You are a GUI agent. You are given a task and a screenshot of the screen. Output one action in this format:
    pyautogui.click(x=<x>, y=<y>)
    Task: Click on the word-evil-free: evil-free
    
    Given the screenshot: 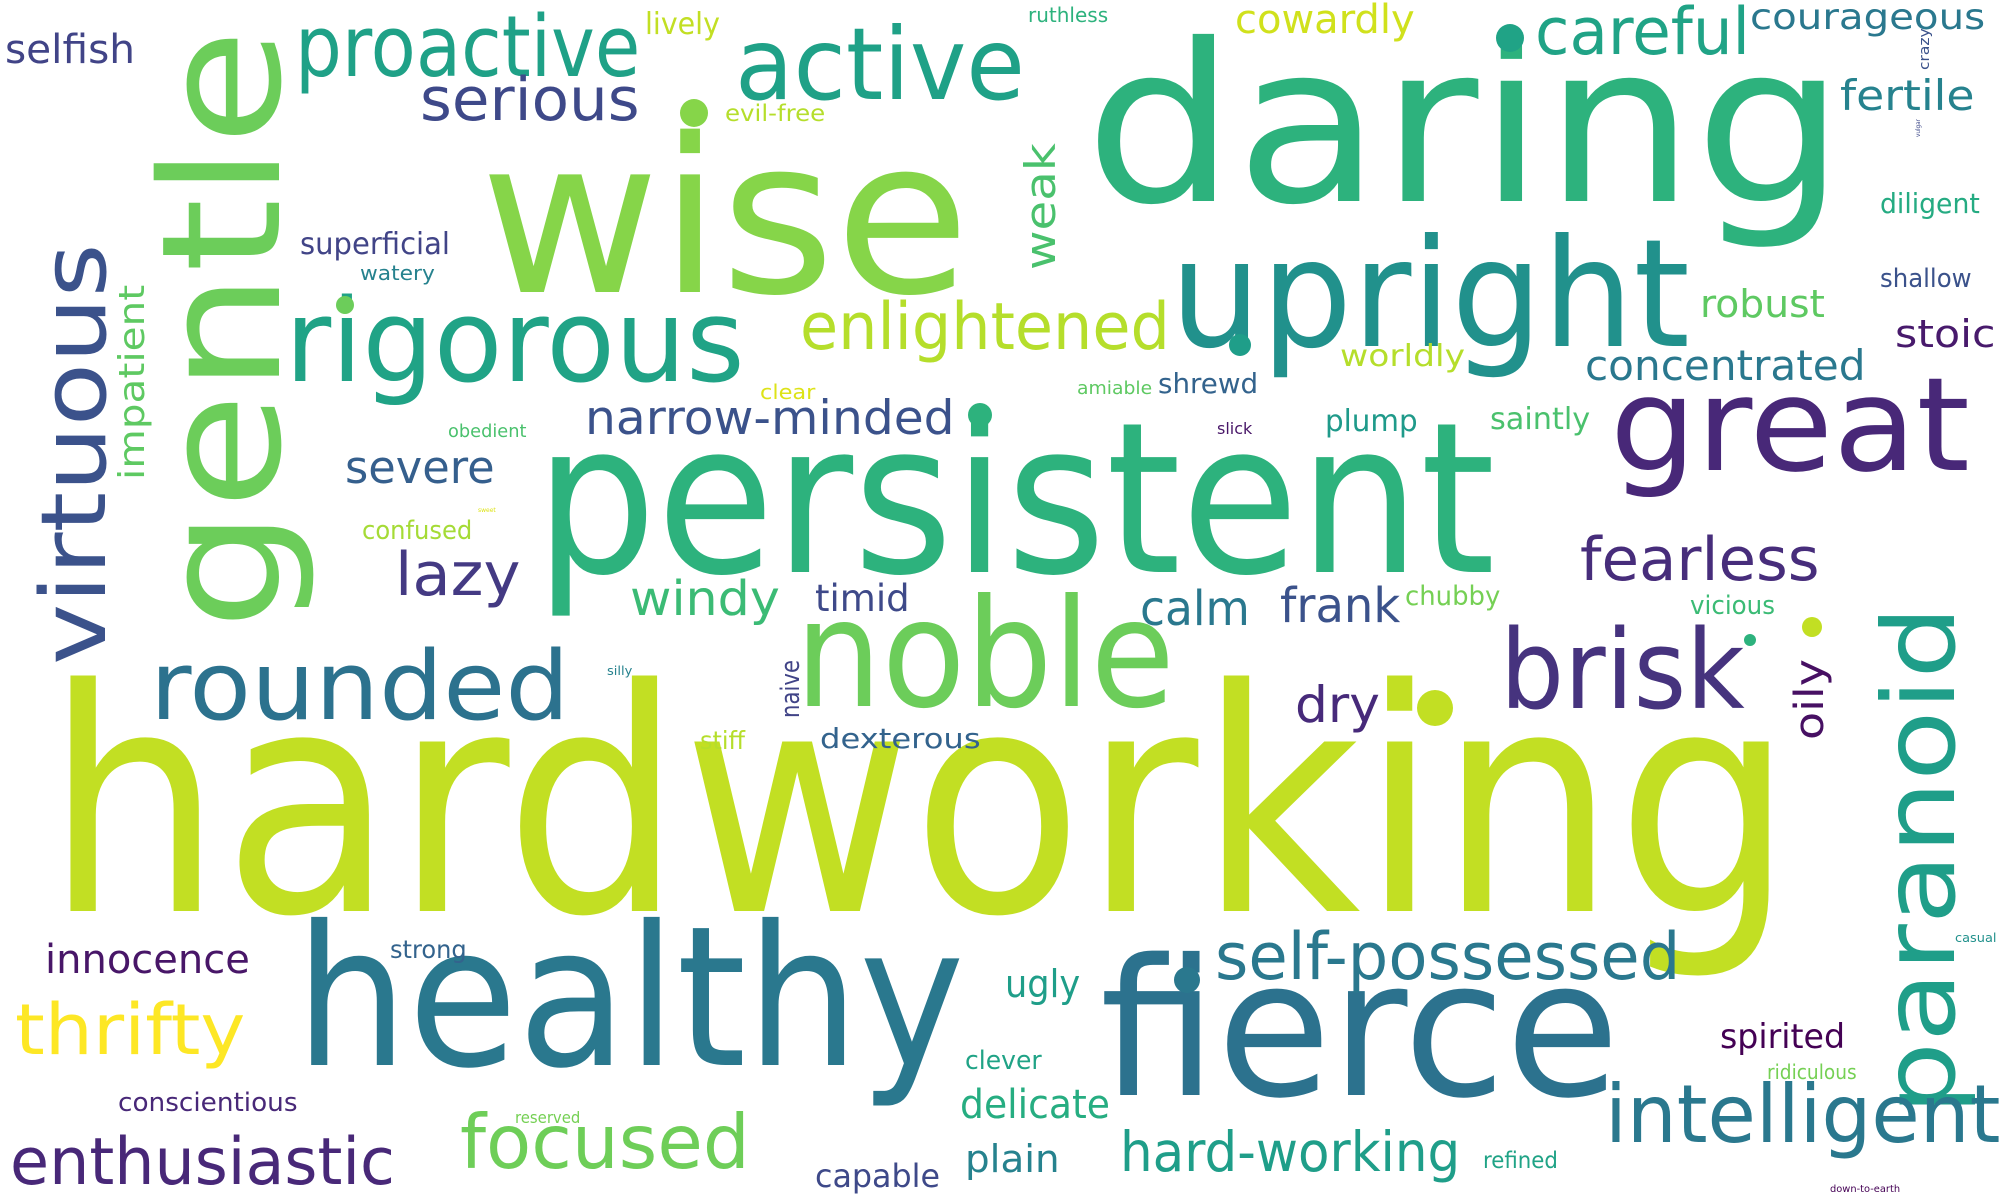 What is the action you would take?
    pyautogui.click(x=775, y=114)
    